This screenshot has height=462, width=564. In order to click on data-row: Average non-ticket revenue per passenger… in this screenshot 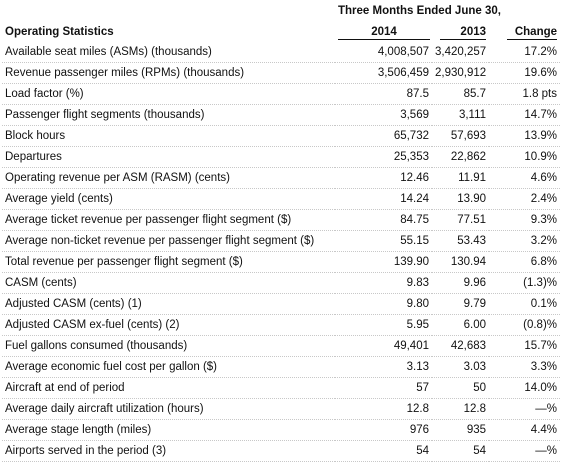, I will do `click(281, 241)`.